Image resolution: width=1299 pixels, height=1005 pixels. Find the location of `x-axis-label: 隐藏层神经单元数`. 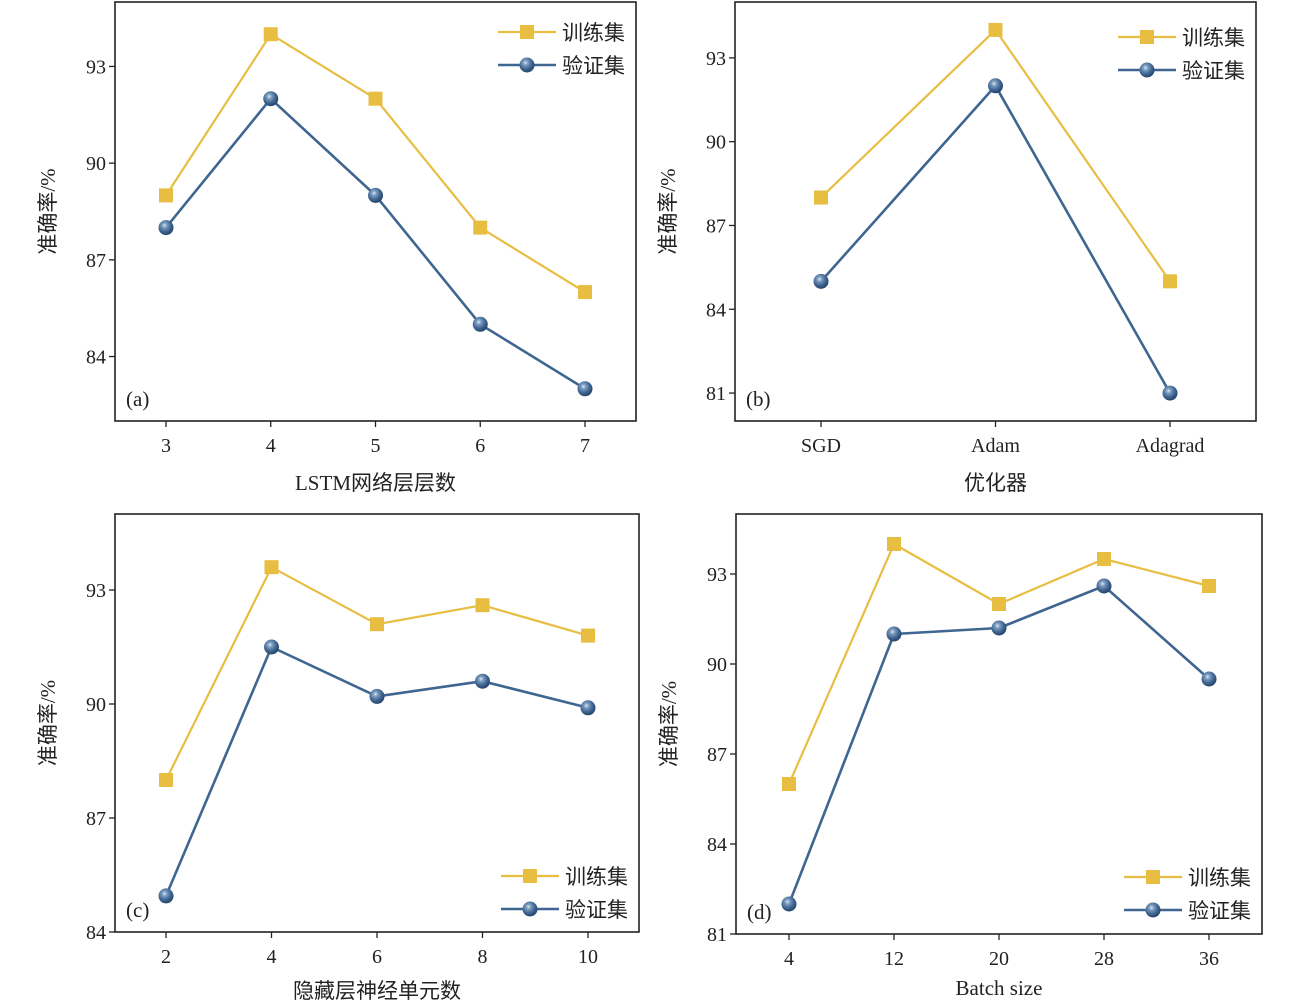

x-axis-label: 隐藏层神经单元数 is located at coordinates (377, 991).